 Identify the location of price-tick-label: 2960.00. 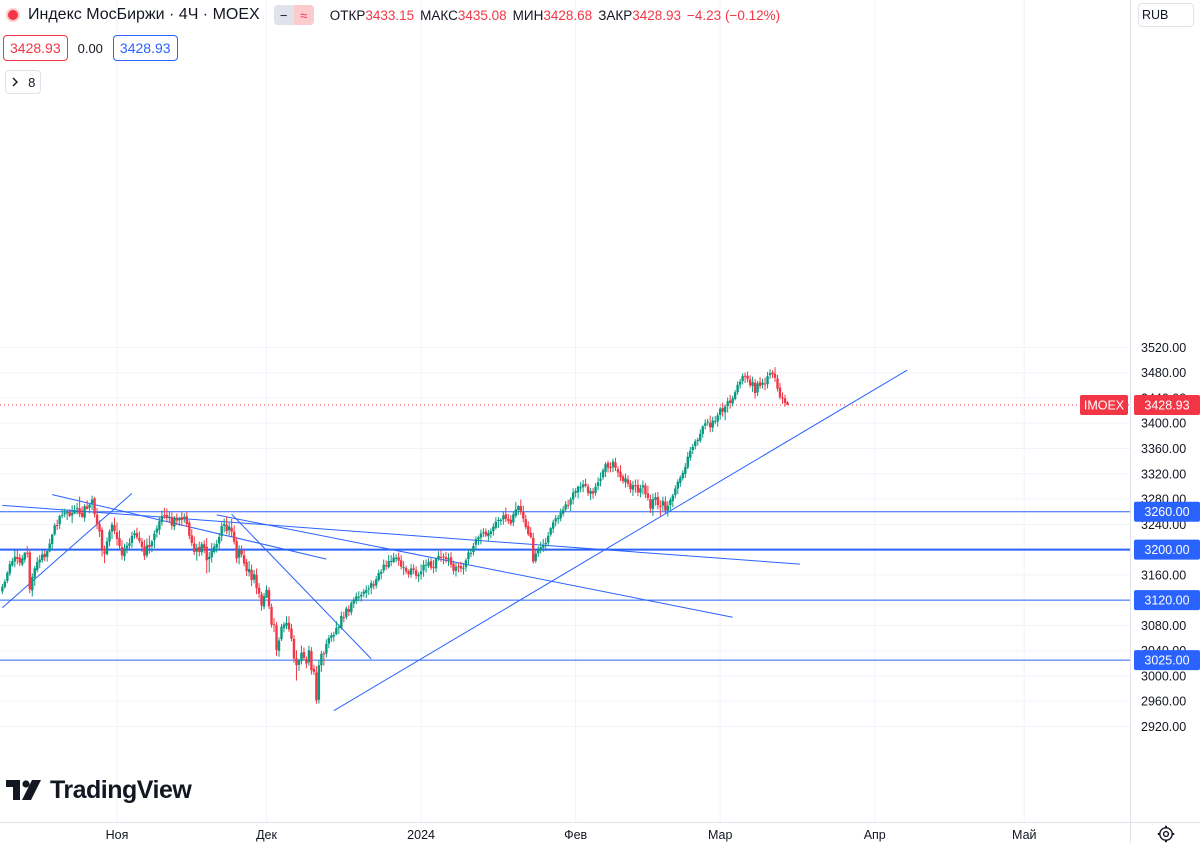
(1163, 702).